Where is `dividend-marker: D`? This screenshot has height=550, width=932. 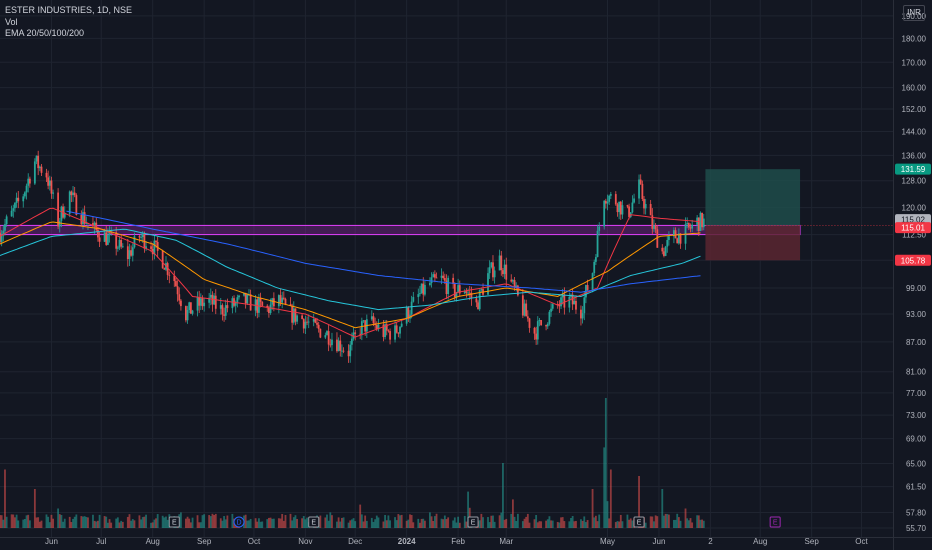
dividend-marker: D is located at coordinates (239, 522).